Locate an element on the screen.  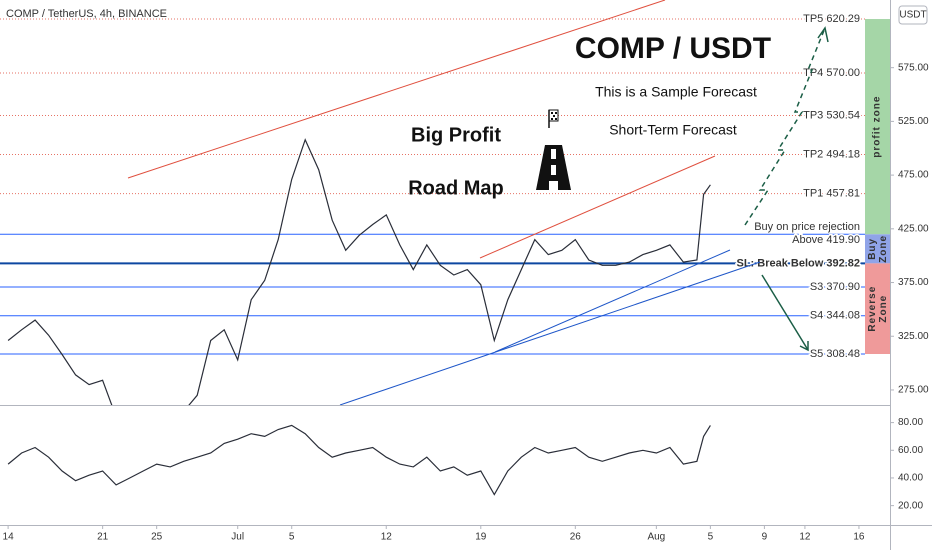
forecast-arrows is located at coordinates (786, 189).